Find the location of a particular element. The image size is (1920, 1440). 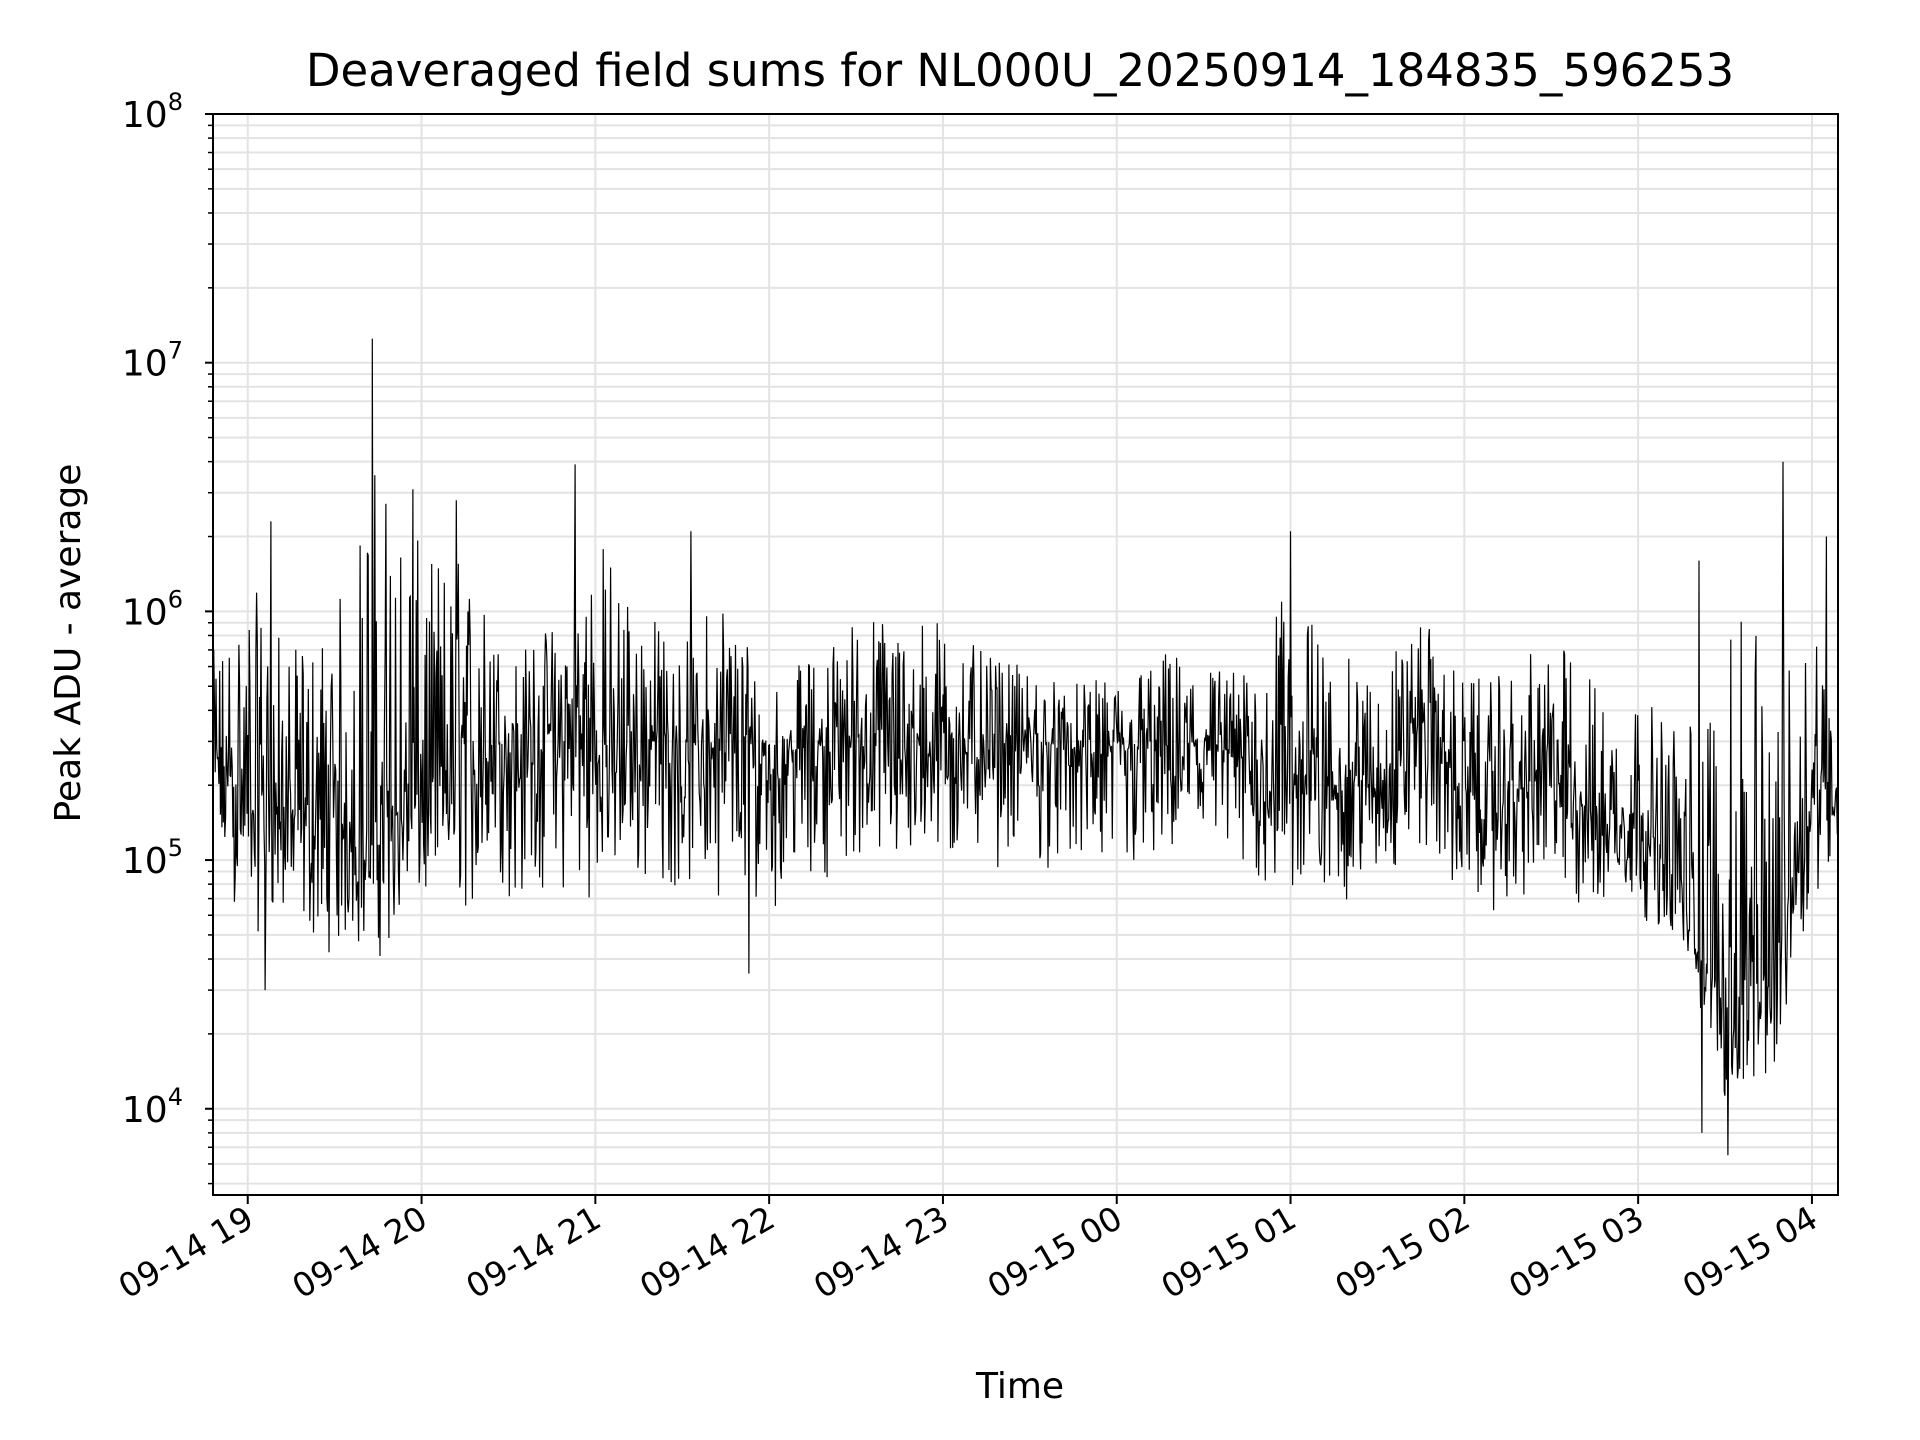

y-axis-label: Peak ADU - average is located at coordinates (68, 643).